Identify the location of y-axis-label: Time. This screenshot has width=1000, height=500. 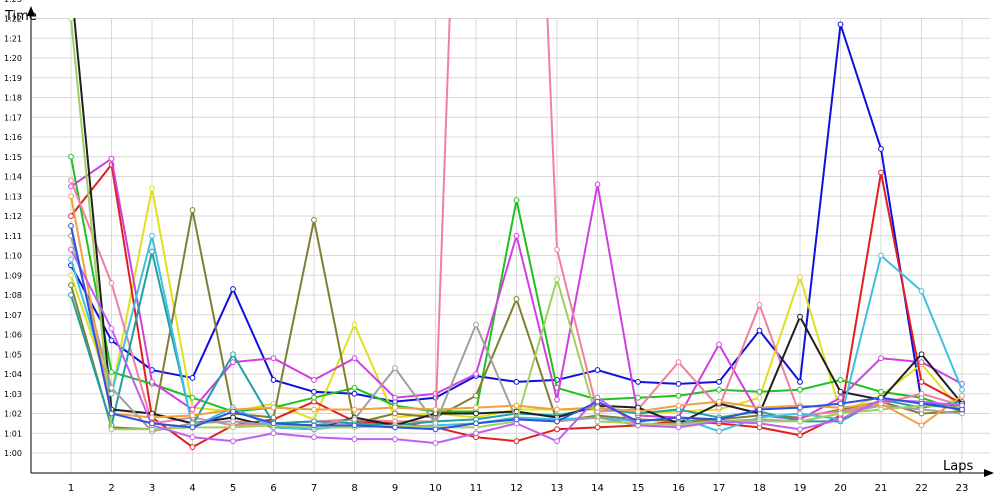
(20, 16).